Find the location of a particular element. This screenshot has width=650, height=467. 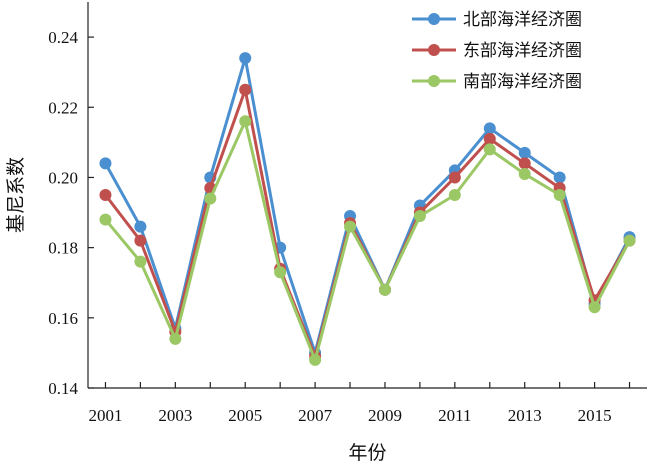

y-tick-label: 0.20 is located at coordinates (63, 177).